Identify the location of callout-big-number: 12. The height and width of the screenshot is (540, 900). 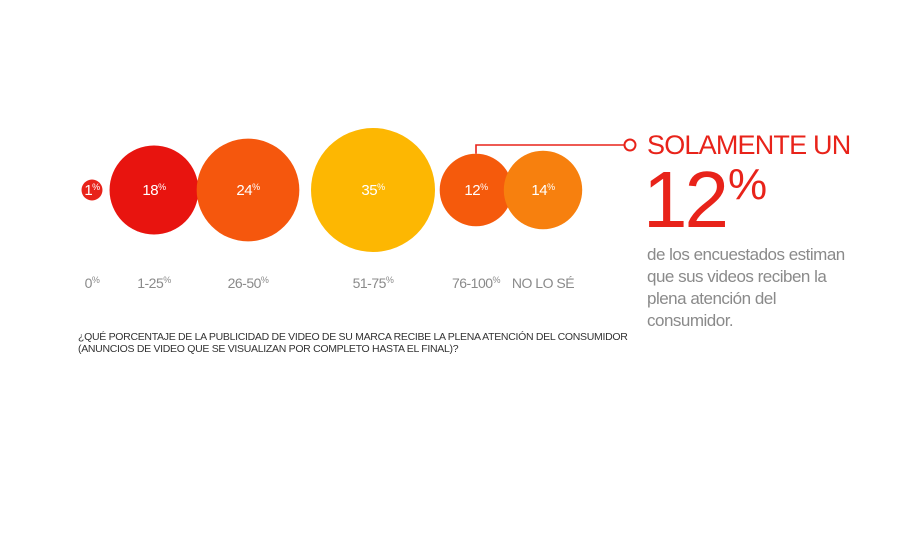
(686, 199).